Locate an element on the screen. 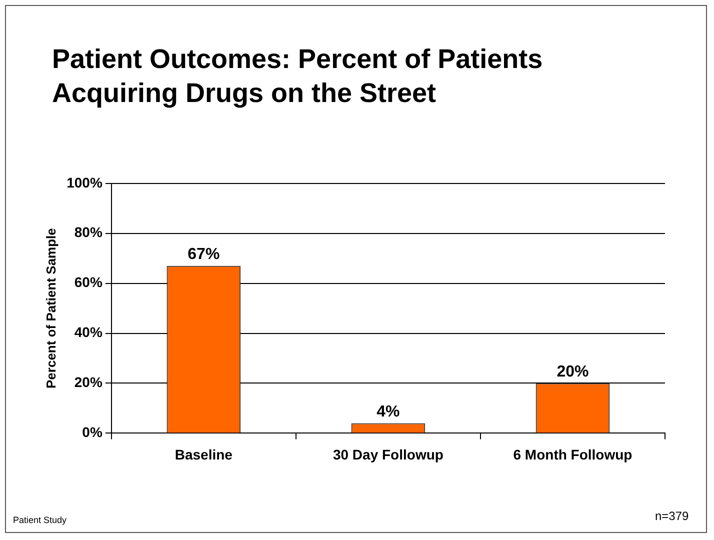  y-tick-label: 60% is located at coordinates (88, 282).